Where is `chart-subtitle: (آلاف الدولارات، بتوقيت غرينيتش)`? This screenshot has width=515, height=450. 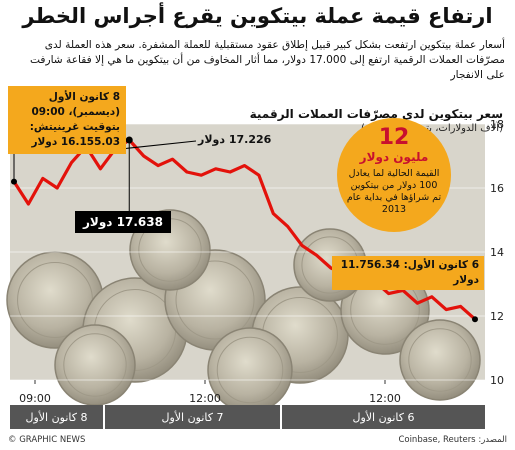
chart-subtitle: (آلاف الدولارات، بتوقيت غرينيتش) is located at coordinates (432, 128).